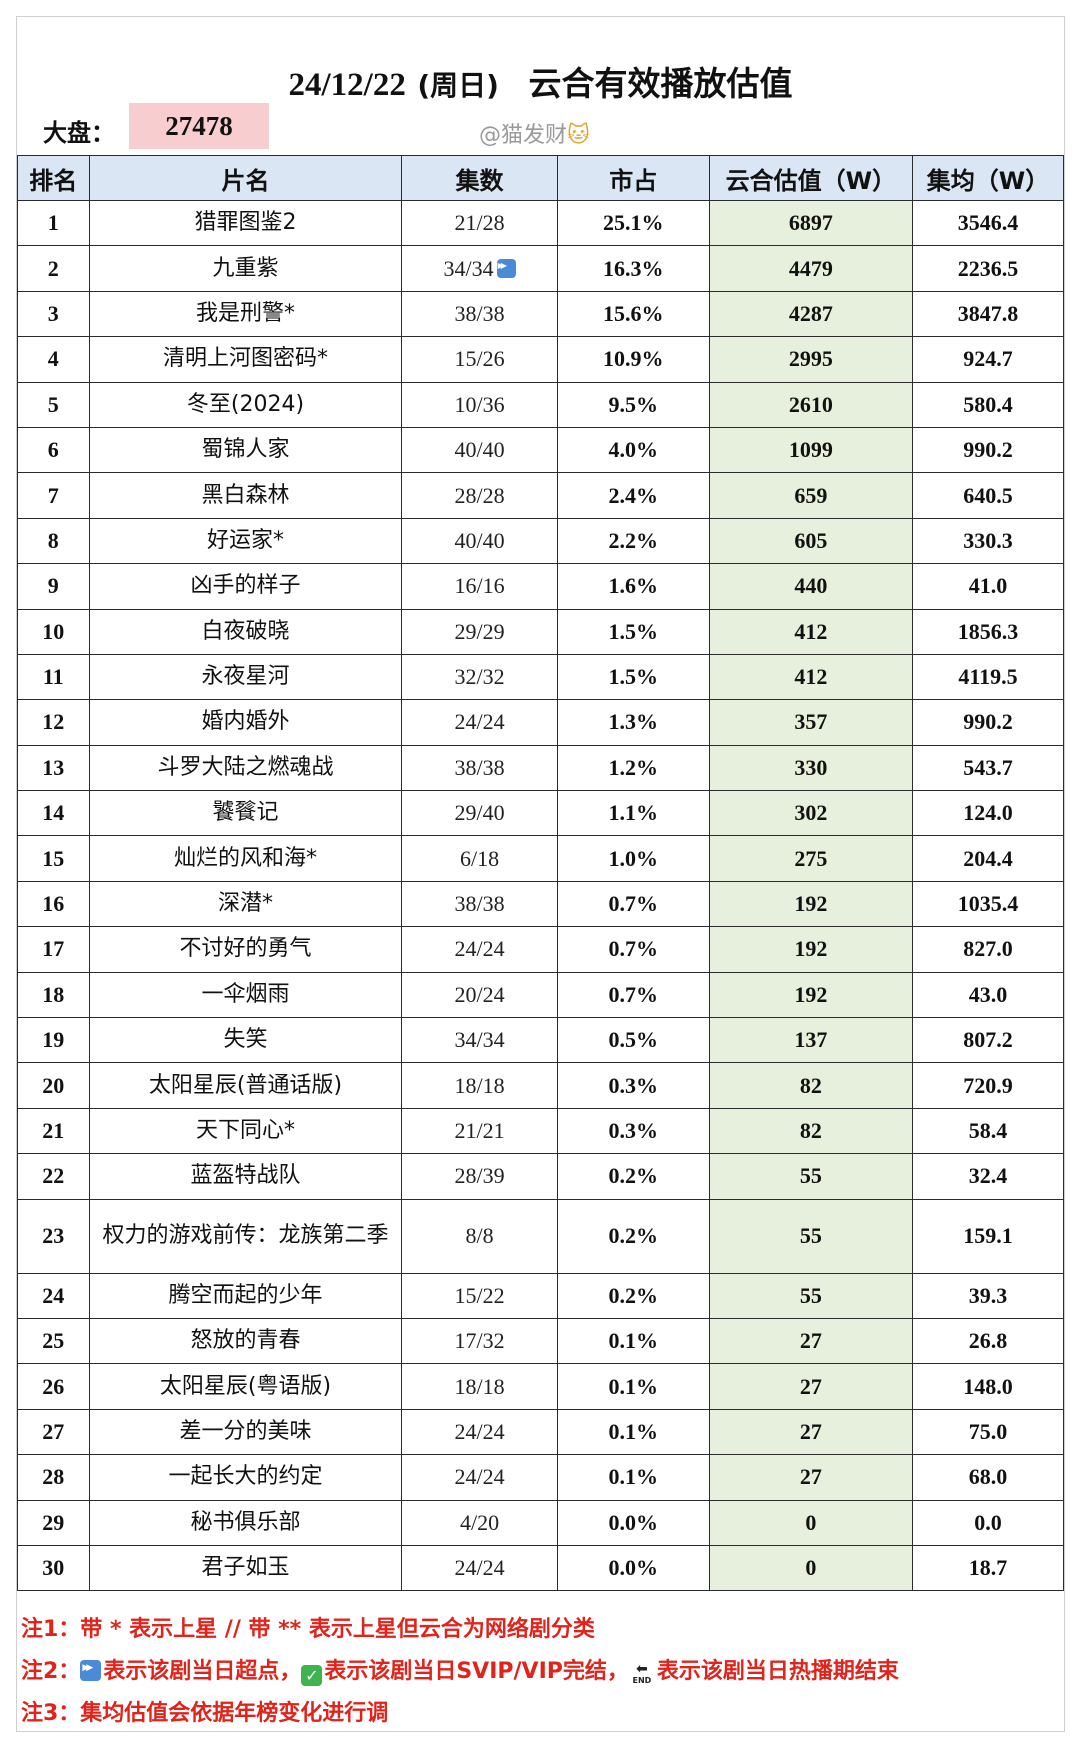  What do you see at coordinates (53, 813) in the screenshot?
I see `cell-rank: 14` at bounding box center [53, 813].